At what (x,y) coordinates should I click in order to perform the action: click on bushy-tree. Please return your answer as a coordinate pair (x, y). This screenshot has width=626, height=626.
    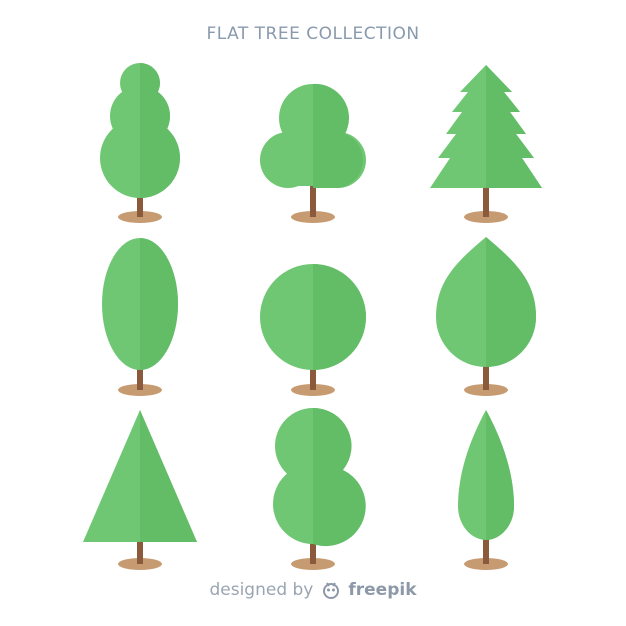
    Looking at the image, I should click on (313, 140).